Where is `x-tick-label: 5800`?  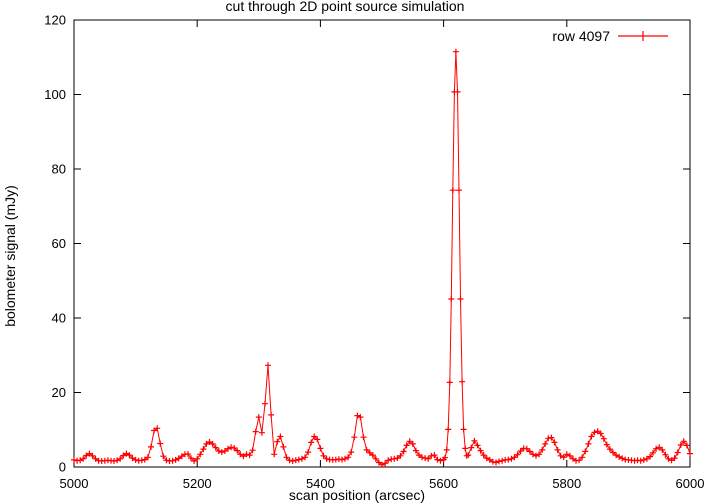
x-tick-label: 5800 is located at coordinates (566, 483).